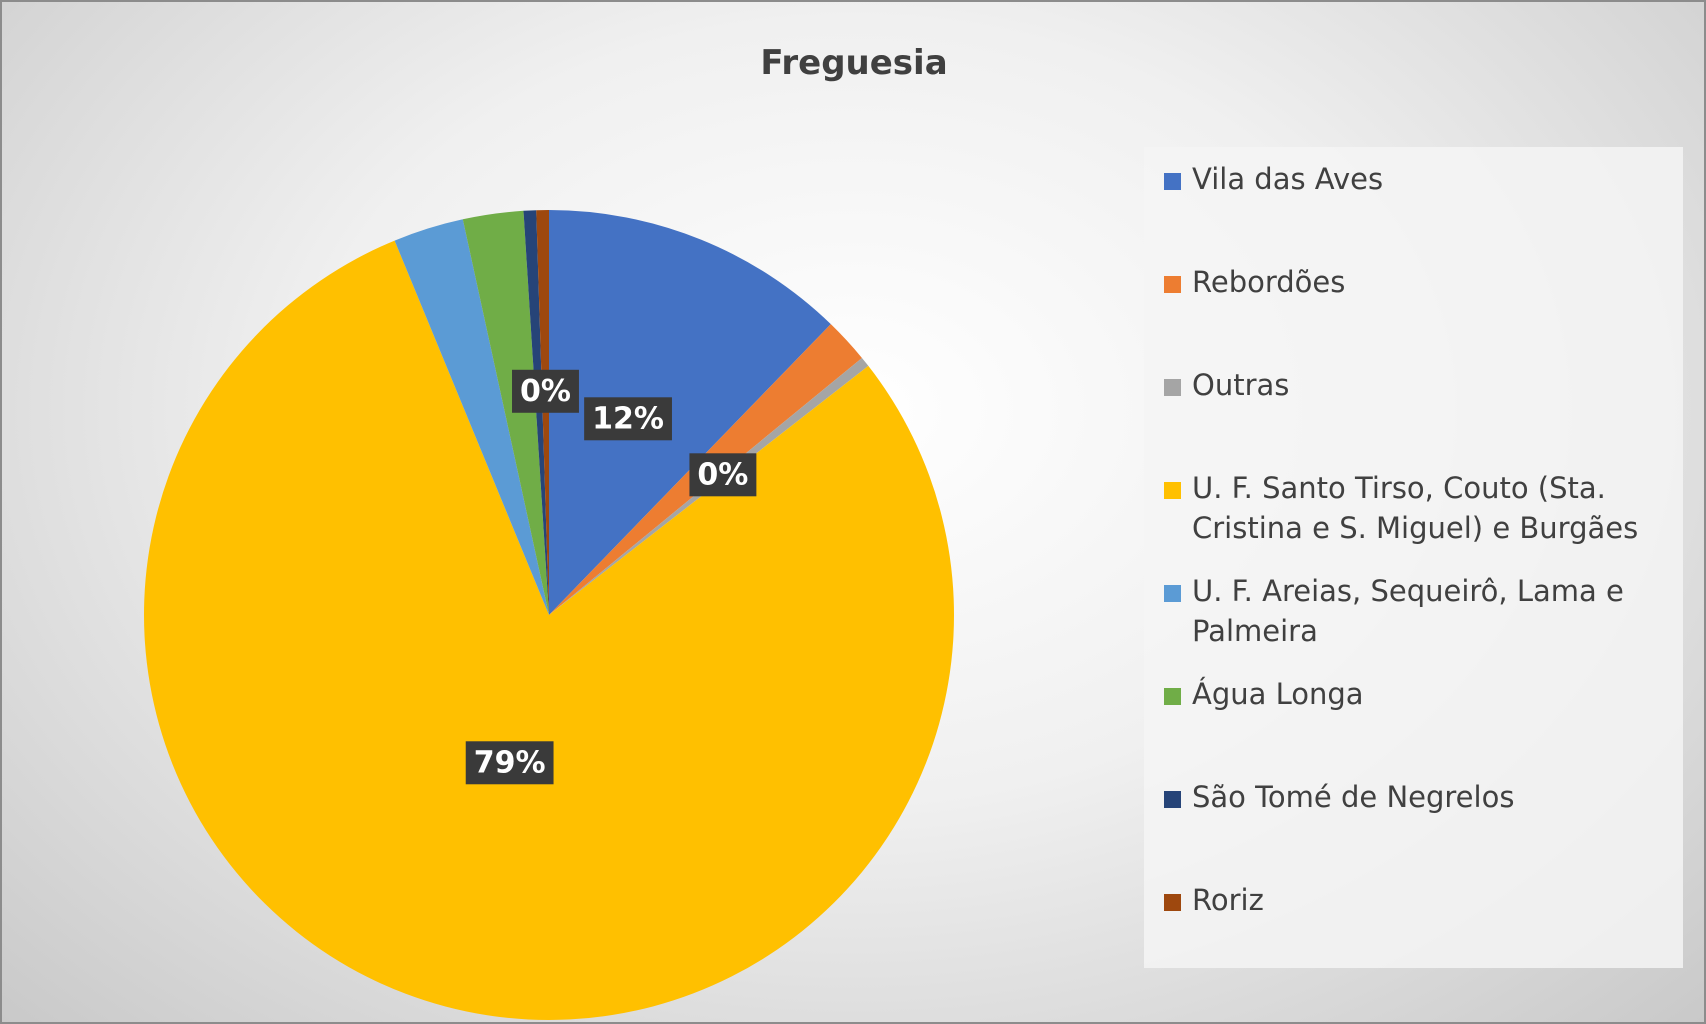  I want to click on data-label-text: 79%, so click(510, 762).